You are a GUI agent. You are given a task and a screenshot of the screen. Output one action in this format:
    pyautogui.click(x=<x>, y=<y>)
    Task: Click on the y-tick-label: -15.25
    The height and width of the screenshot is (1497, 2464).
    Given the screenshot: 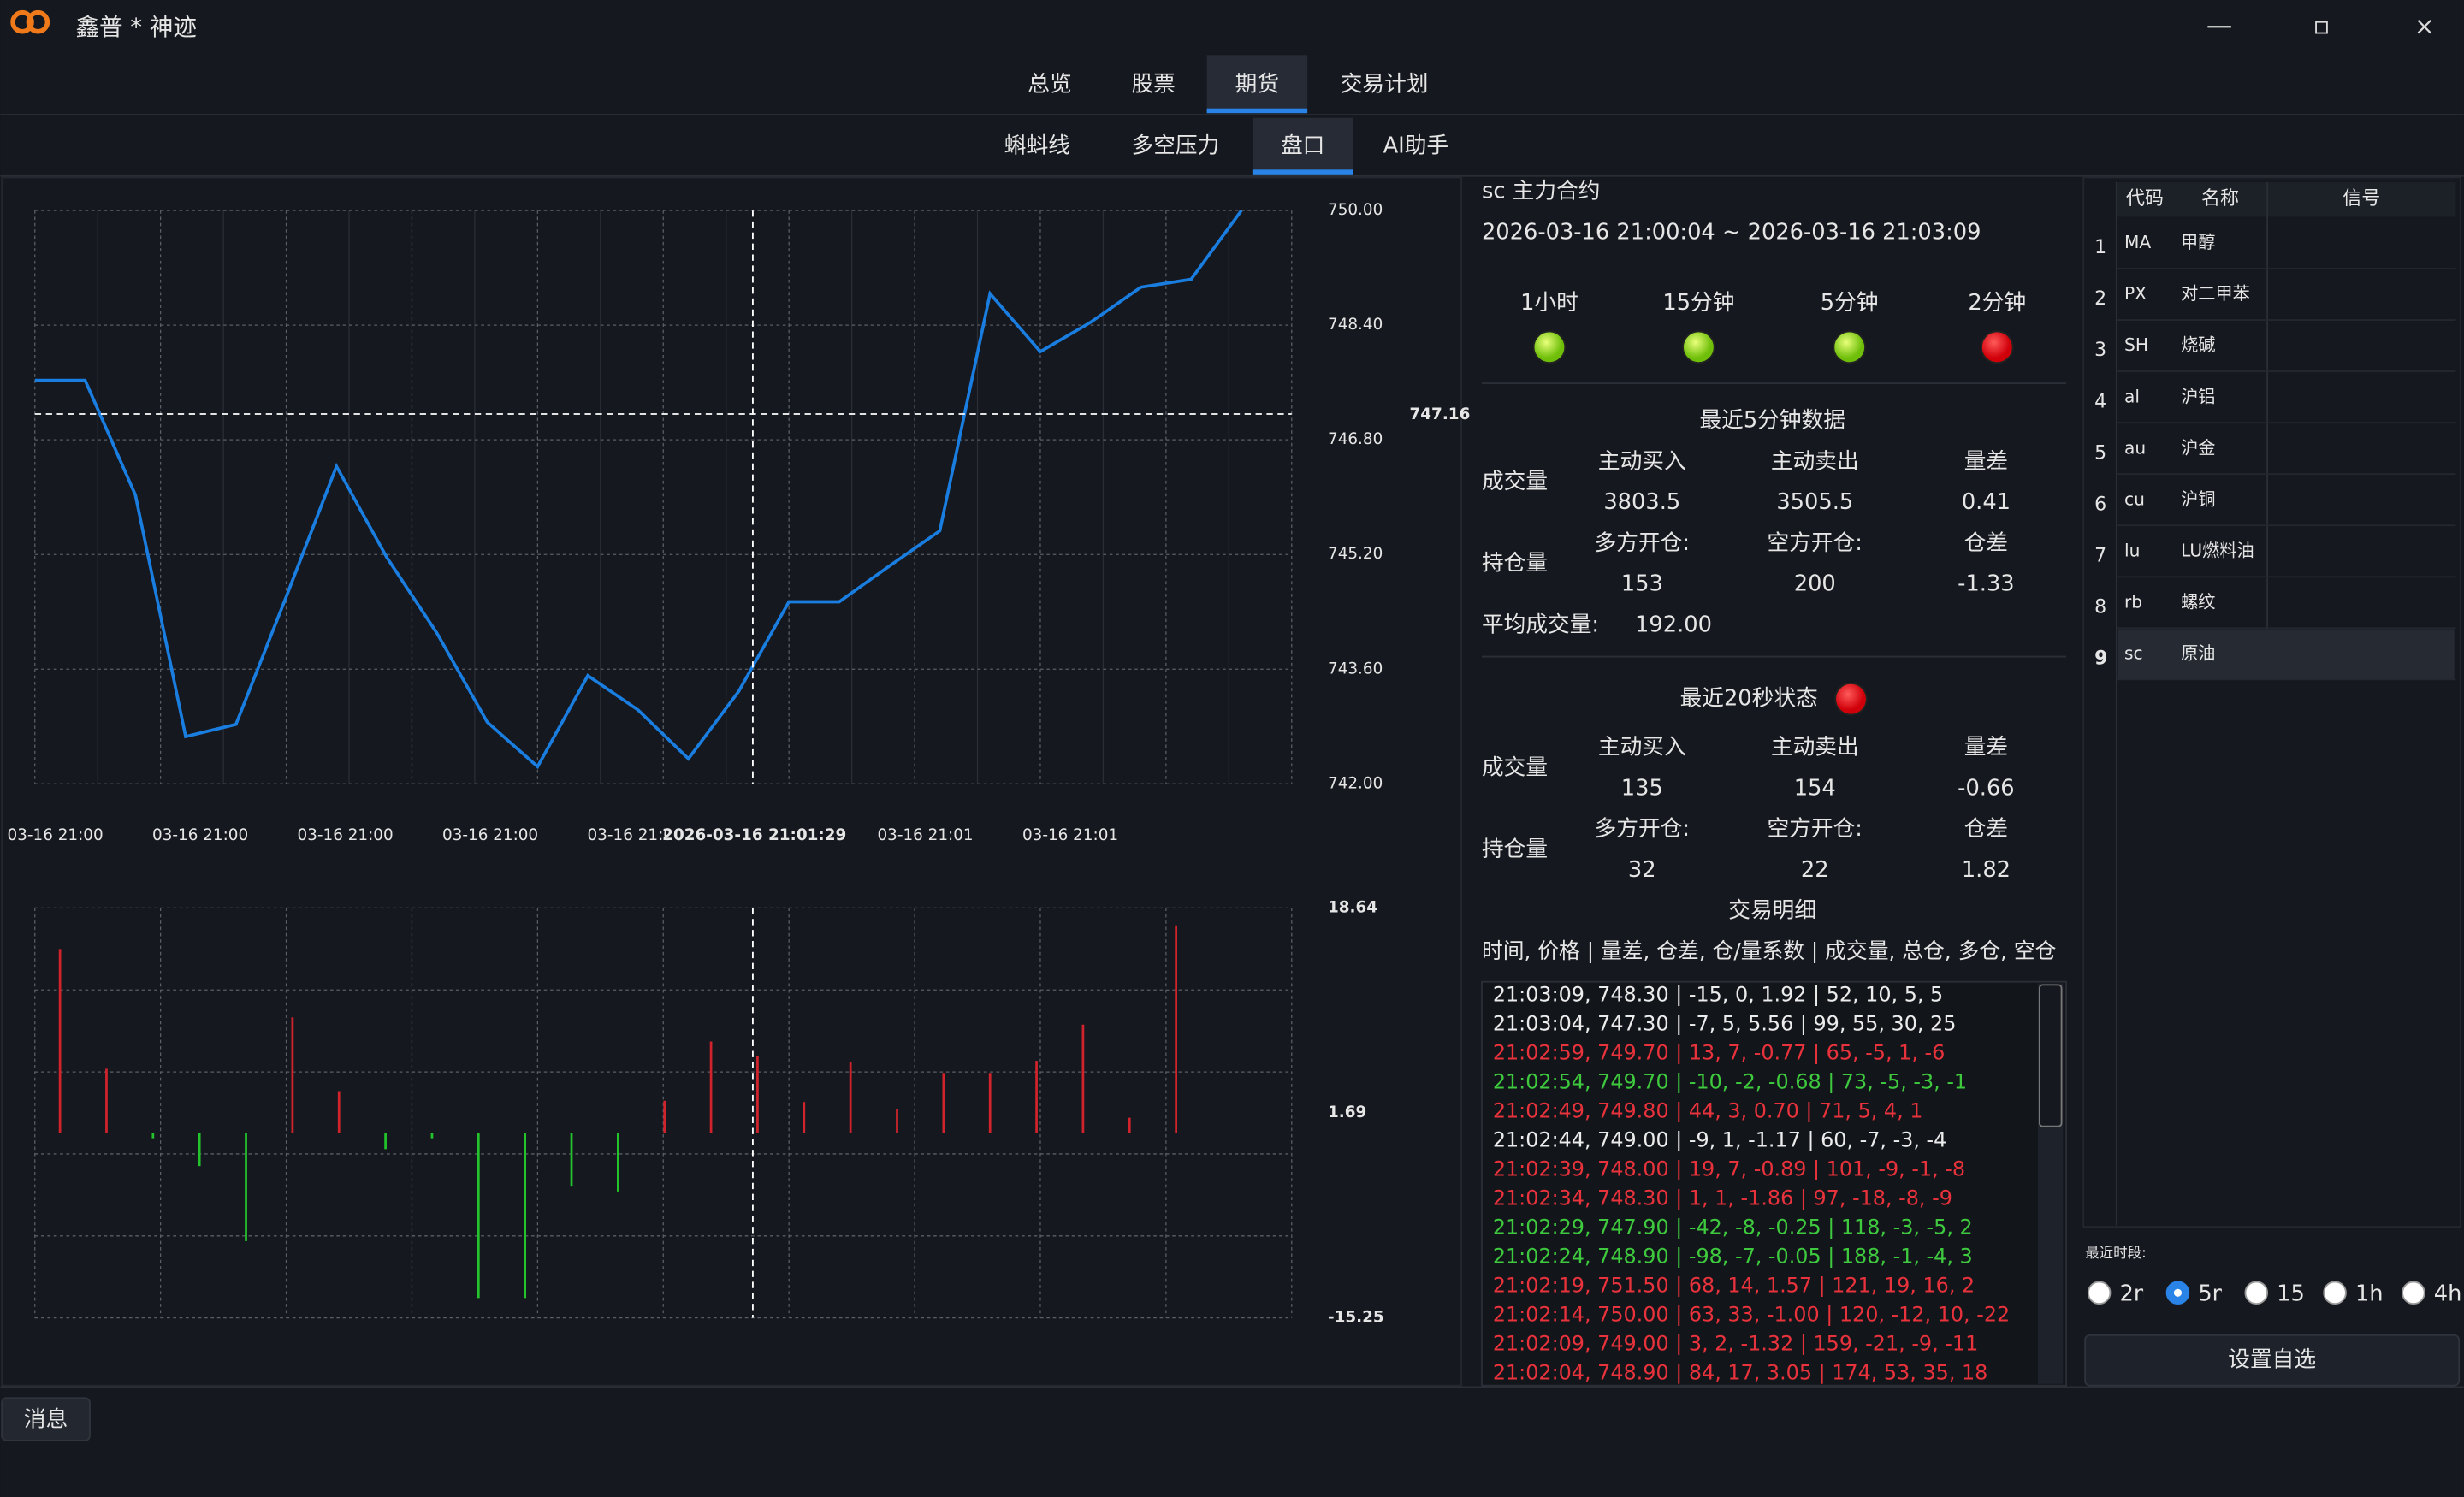 What is the action you would take?
    pyautogui.click(x=1356, y=1318)
    